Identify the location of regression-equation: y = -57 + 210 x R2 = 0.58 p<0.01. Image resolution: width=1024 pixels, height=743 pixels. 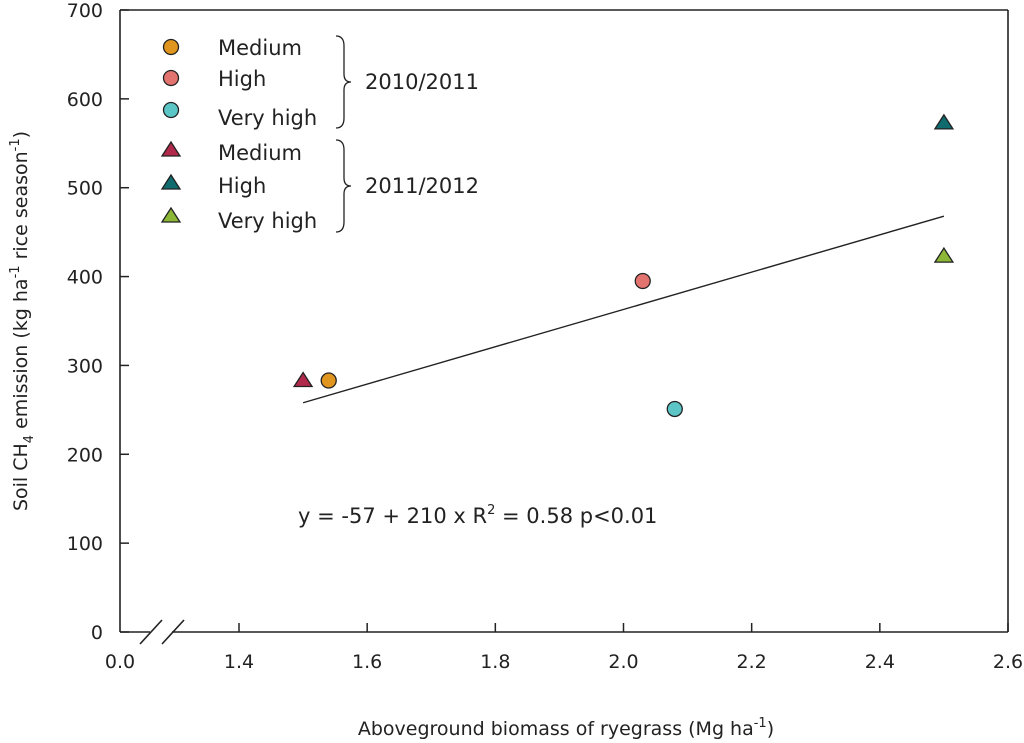
(477, 515).